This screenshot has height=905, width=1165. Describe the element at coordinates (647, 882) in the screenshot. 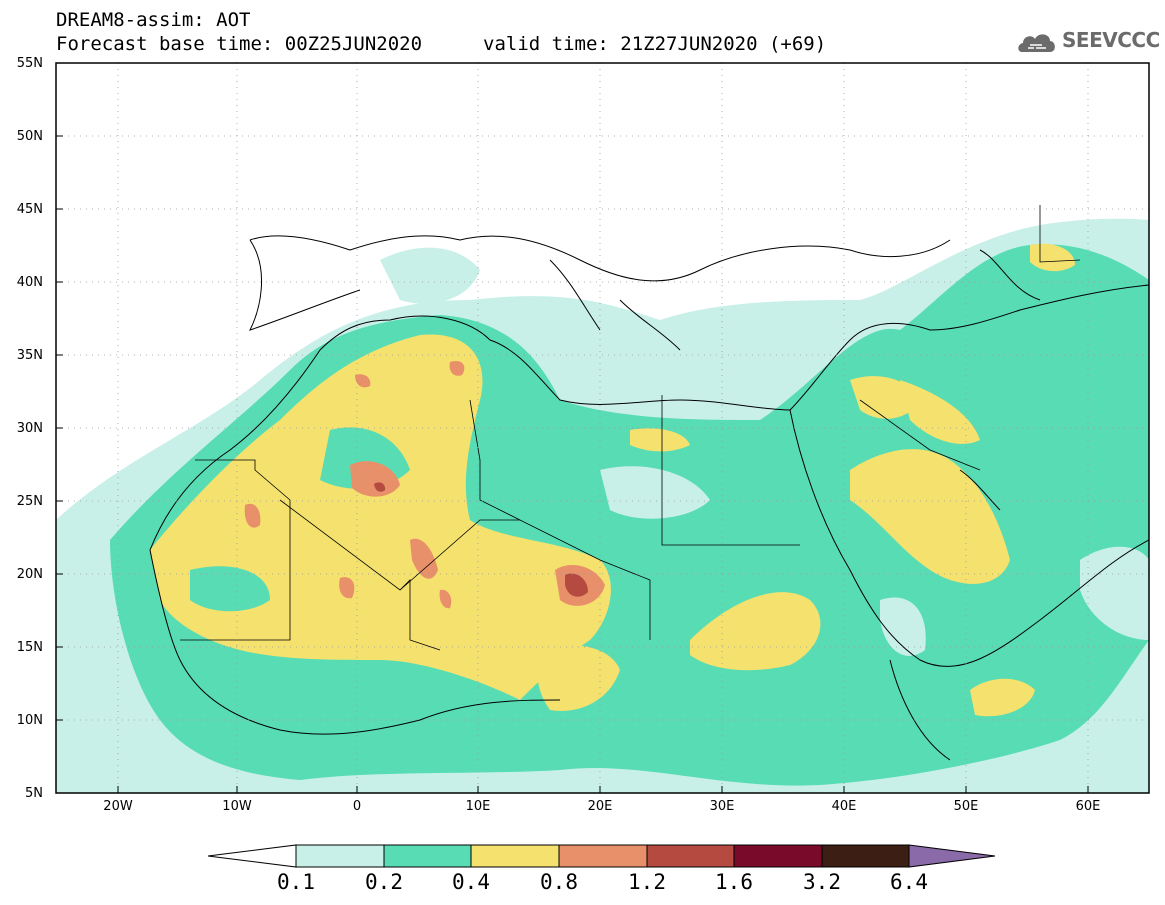

I see `colorbar-label: 1.2` at that location.